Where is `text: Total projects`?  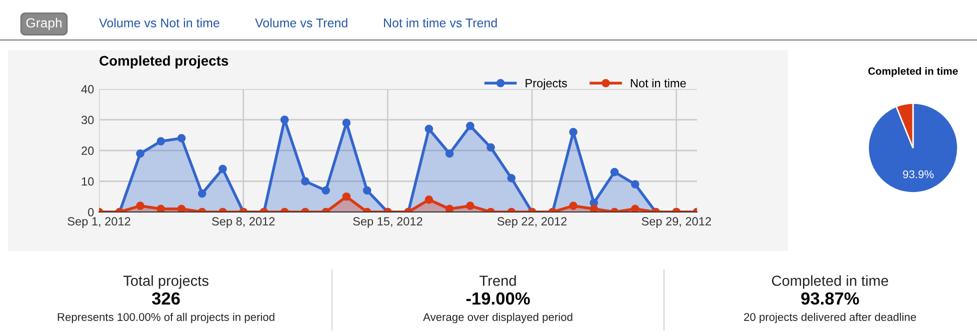
text: Total projects is located at coordinates (165, 282).